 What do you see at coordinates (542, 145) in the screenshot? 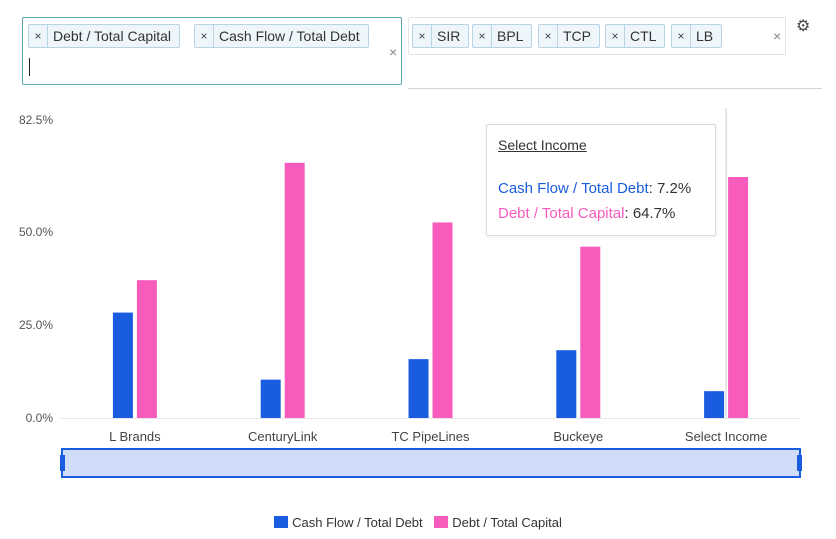
I see `tooltip-title: Select Income` at bounding box center [542, 145].